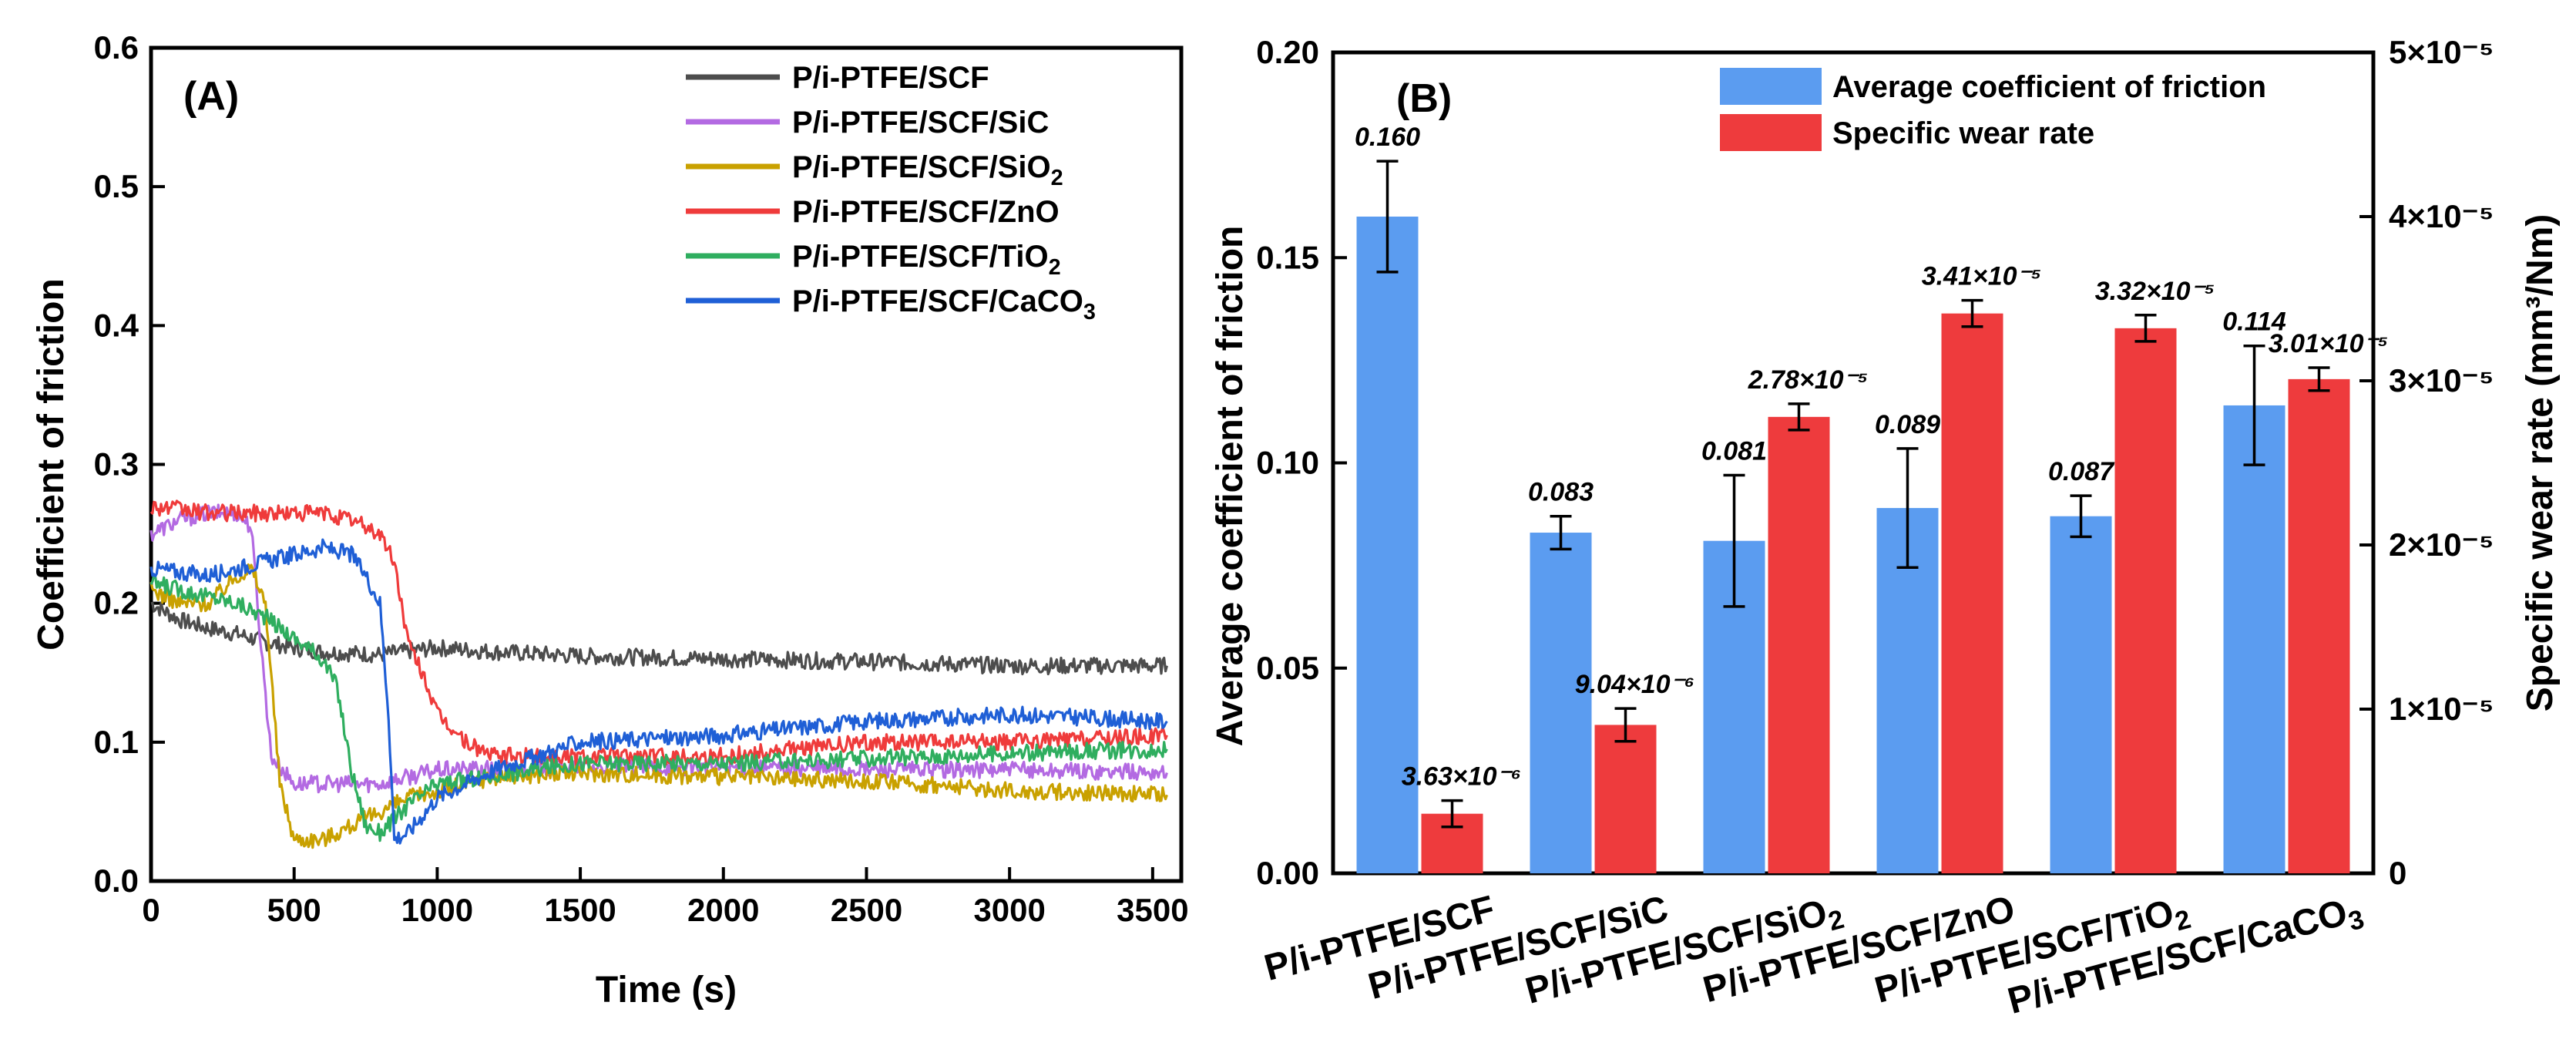 This screenshot has width=2576, height=1056. Describe the element at coordinates (1287, 463) in the screenshot. I see `y-tick-label: 0.10` at that location.